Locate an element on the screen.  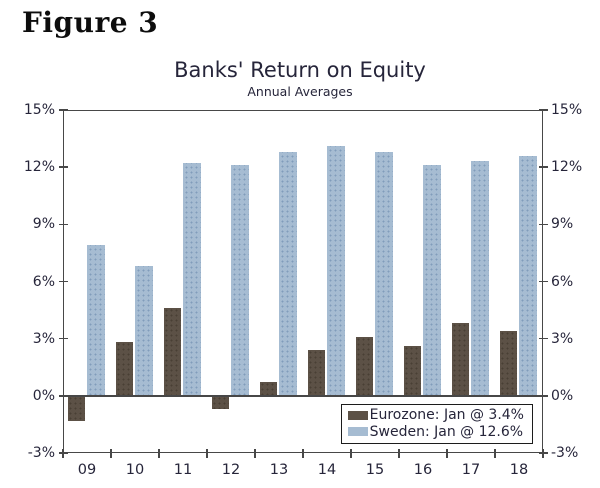
chart-subtitle: Annual Averages is located at coordinates (300, 91).